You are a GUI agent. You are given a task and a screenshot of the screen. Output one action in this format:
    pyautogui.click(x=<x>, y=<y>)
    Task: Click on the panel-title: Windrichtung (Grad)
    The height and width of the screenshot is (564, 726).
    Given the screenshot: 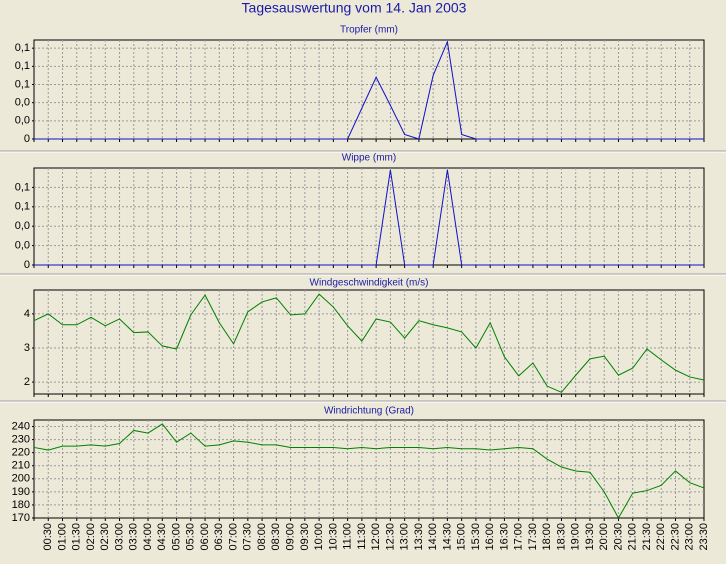 What is the action you would take?
    pyautogui.click(x=369, y=411)
    